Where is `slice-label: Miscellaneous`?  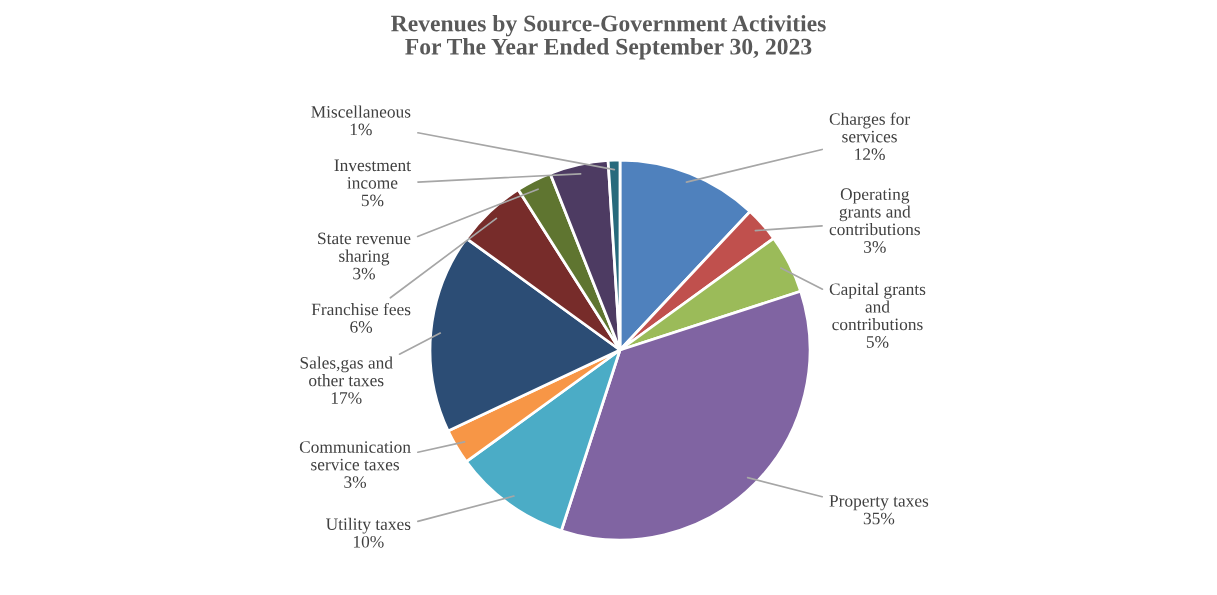
slice-label: Miscellaneous is located at coordinates (361, 111).